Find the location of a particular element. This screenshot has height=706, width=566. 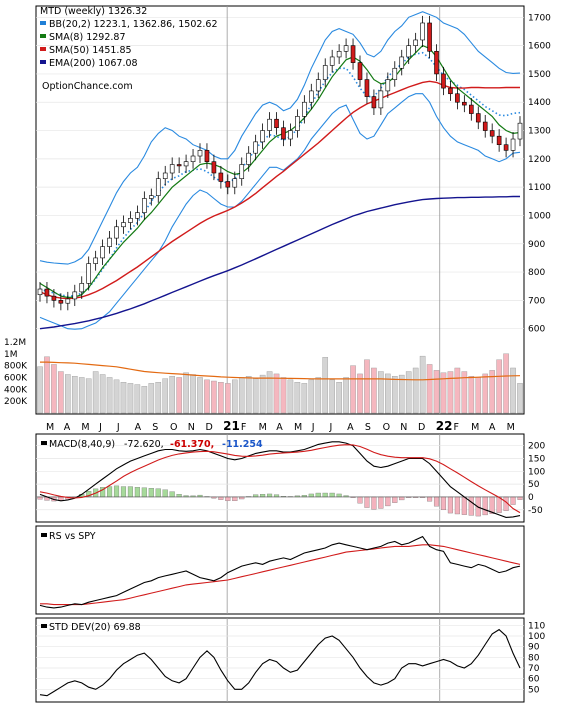

price-ytick: 900 is located at coordinates (536, 245).